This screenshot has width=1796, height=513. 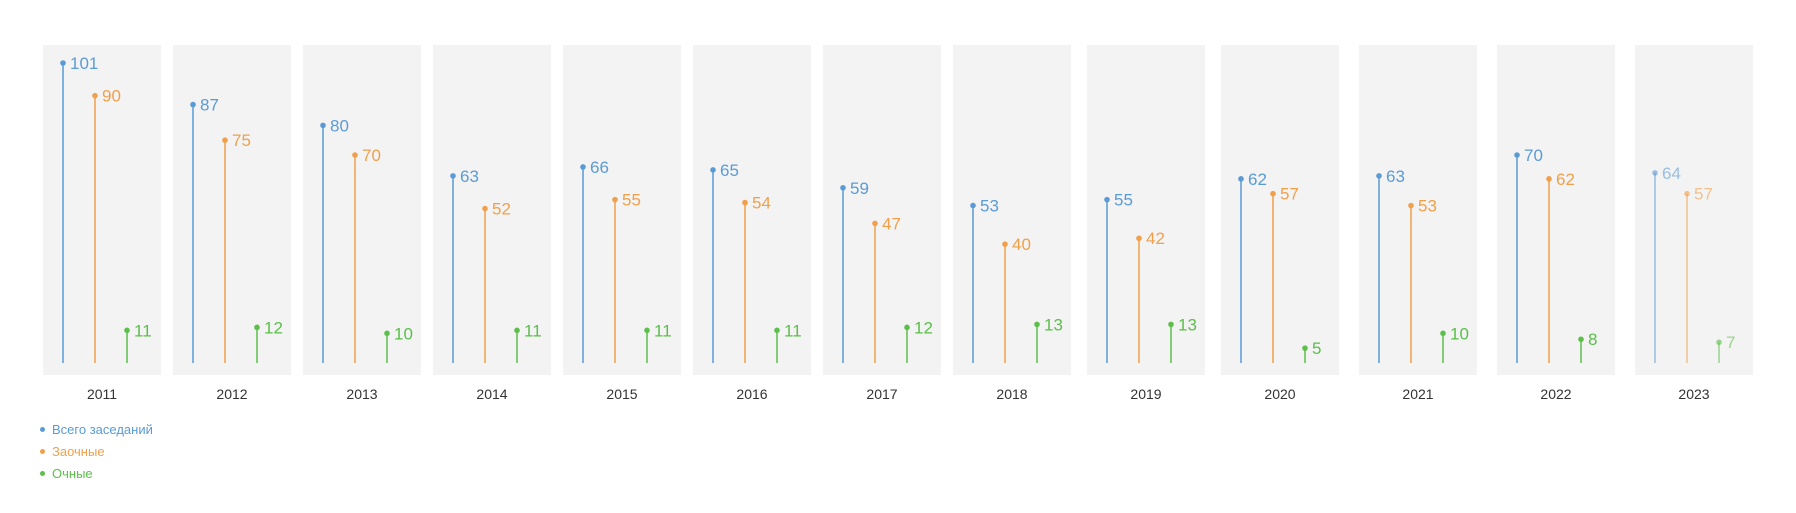 I want to click on panel-2022, so click(x=1556, y=210).